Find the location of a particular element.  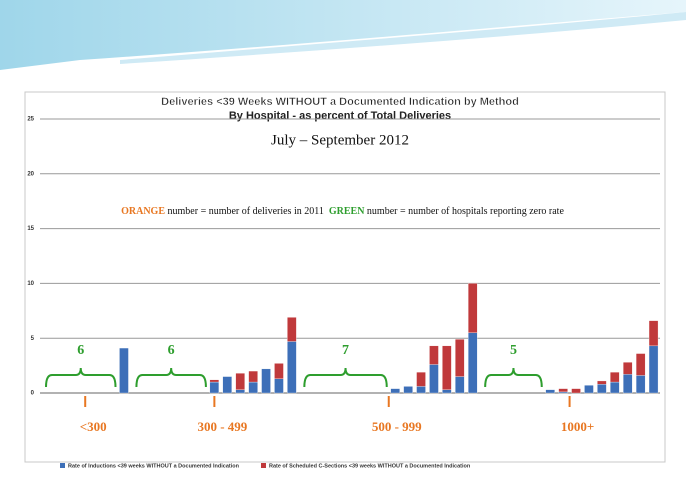

zero-hospital-count: 5 is located at coordinates (513, 350).